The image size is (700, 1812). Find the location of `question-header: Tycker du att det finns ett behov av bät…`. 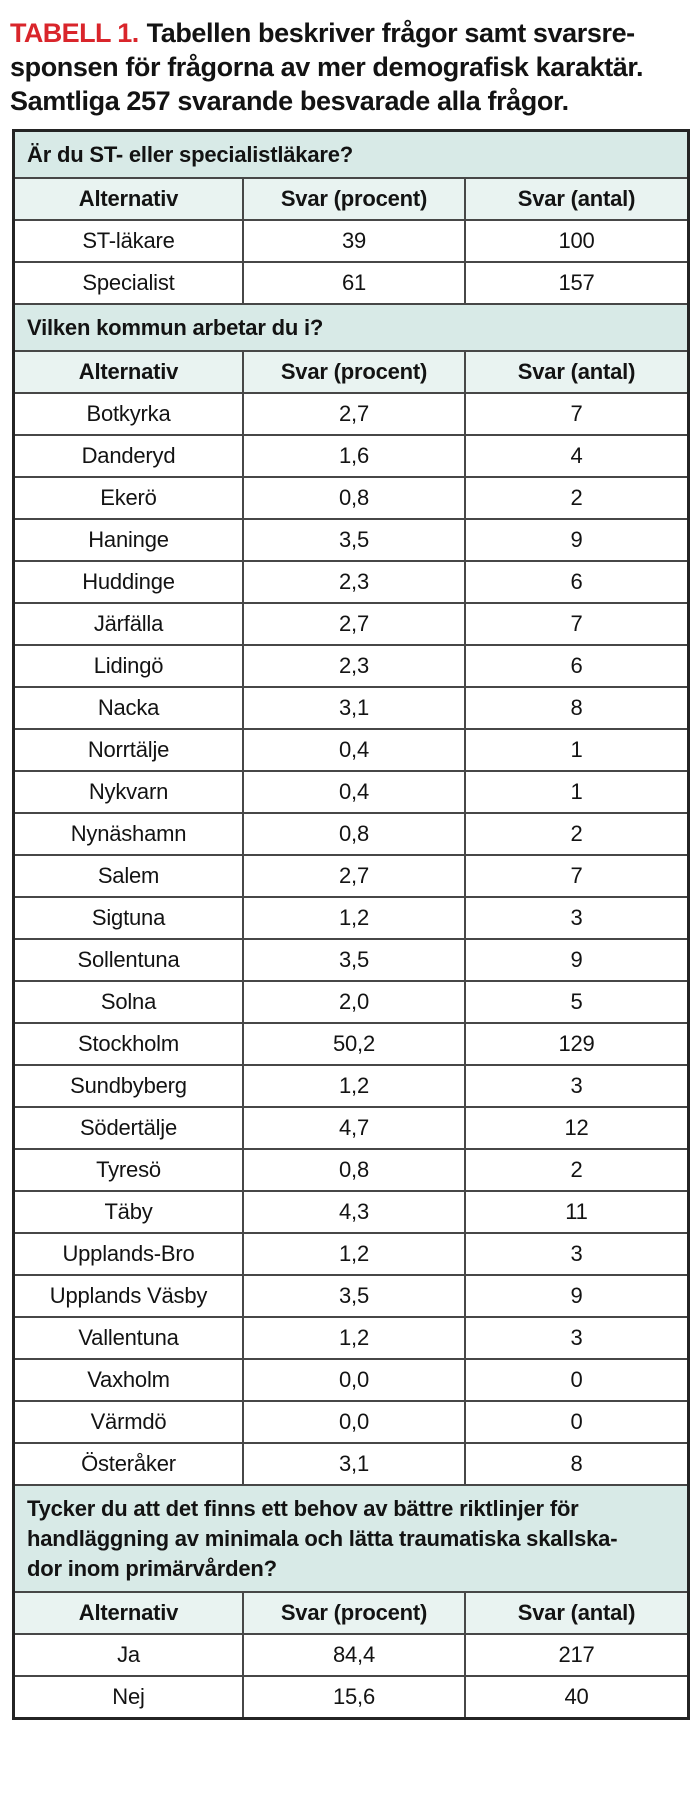

question-header: Tycker du att det finns ett behov av bät… is located at coordinates (351, 1537).